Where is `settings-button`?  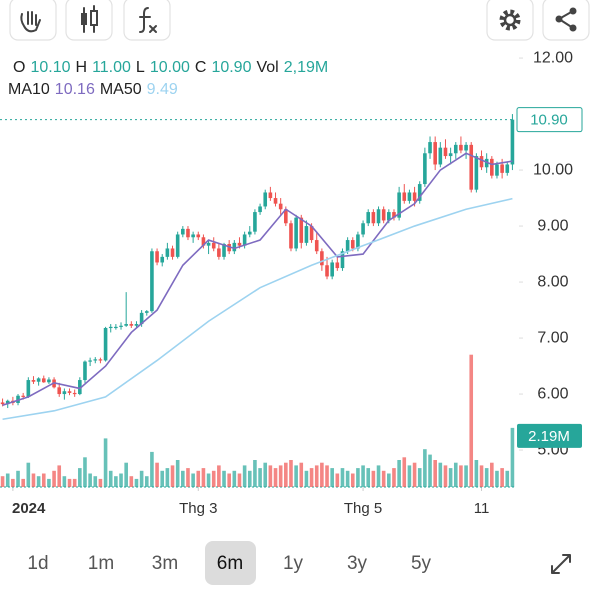
settings-button is located at coordinates (510, 20).